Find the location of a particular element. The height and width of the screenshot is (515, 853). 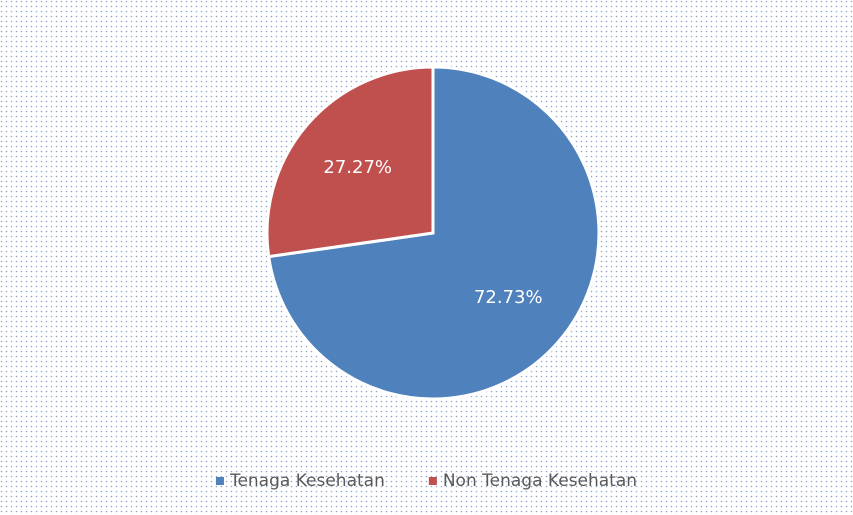

pie-slice is located at coordinates (350, 162).